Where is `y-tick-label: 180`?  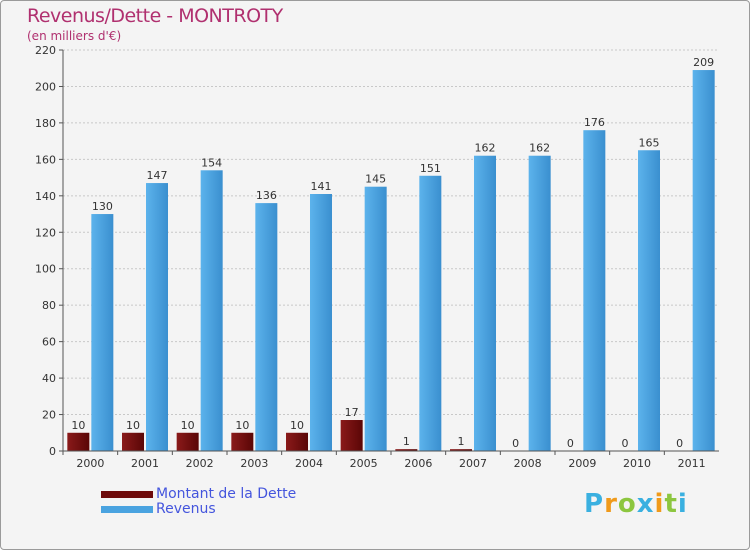
y-tick-label: 180 is located at coordinates (45, 123).